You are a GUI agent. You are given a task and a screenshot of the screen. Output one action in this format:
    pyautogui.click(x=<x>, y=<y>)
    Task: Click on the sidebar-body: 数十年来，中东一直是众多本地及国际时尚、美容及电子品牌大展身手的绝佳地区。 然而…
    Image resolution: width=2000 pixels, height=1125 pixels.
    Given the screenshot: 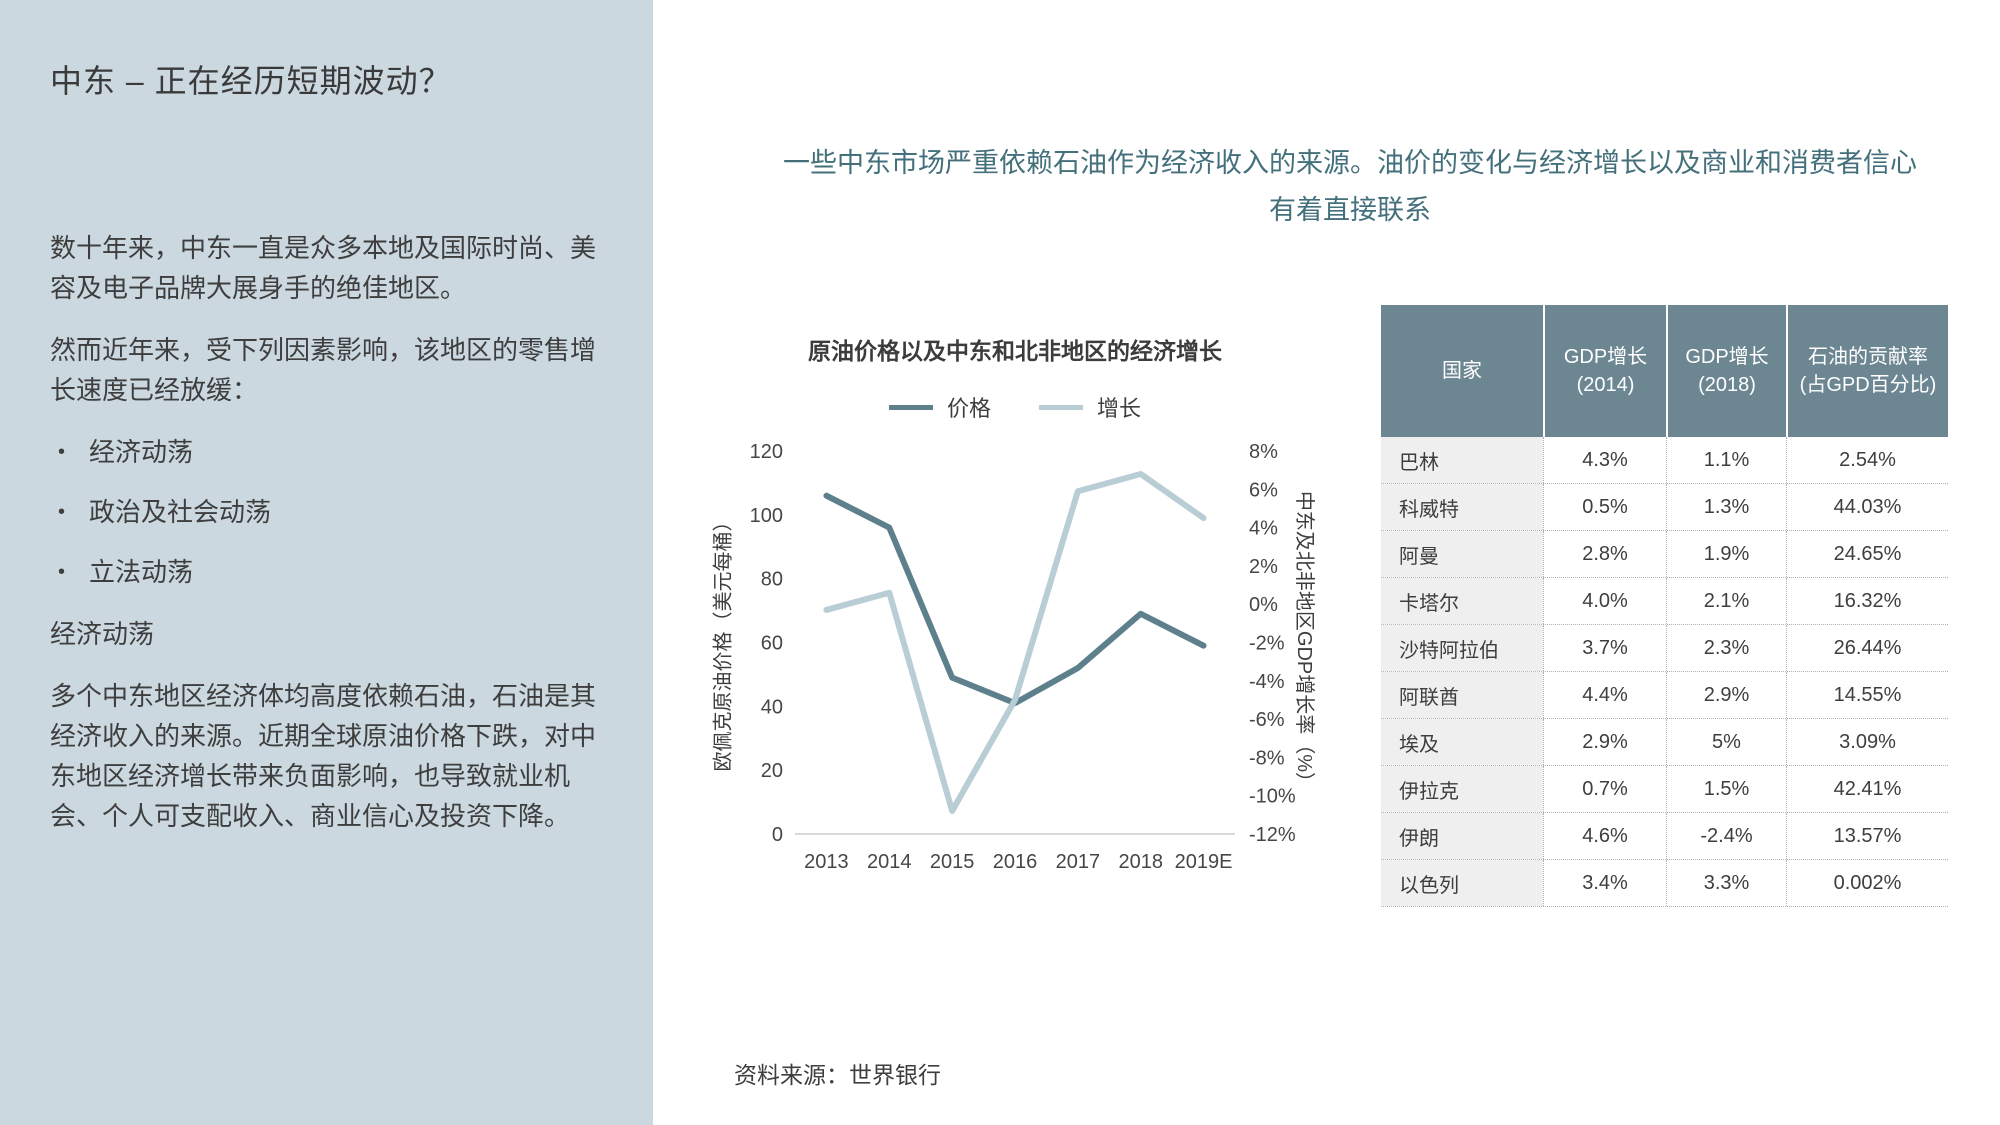 What is the action you would take?
    pyautogui.click(x=327, y=532)
    